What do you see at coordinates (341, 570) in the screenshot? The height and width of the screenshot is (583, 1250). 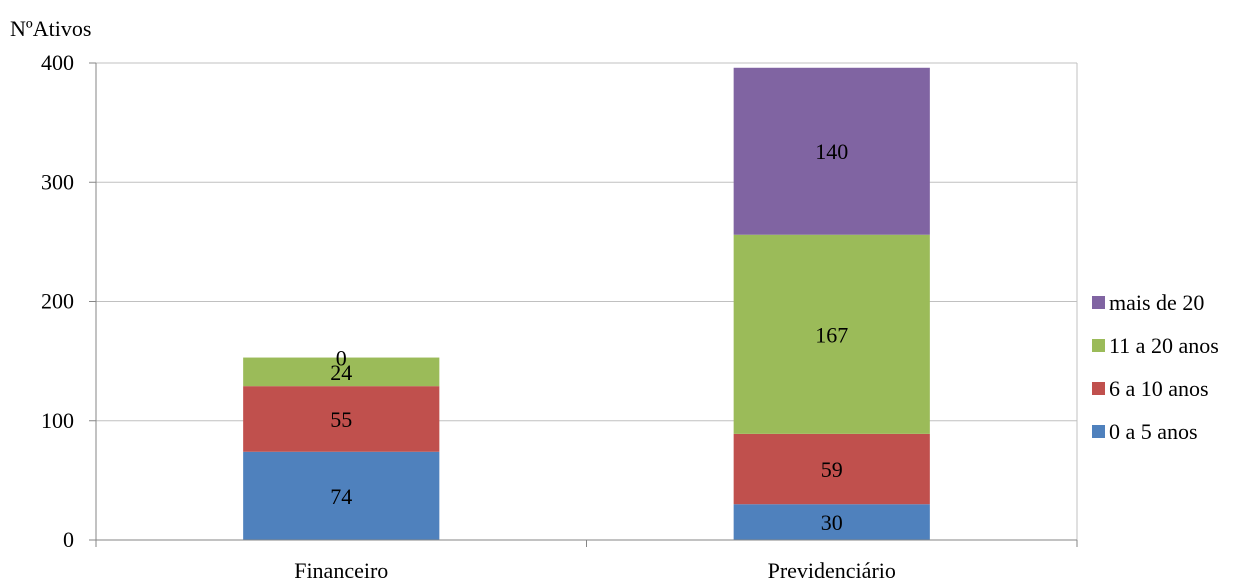 I see `x-category-label: Financeiro` at bounding box center [341, 570].